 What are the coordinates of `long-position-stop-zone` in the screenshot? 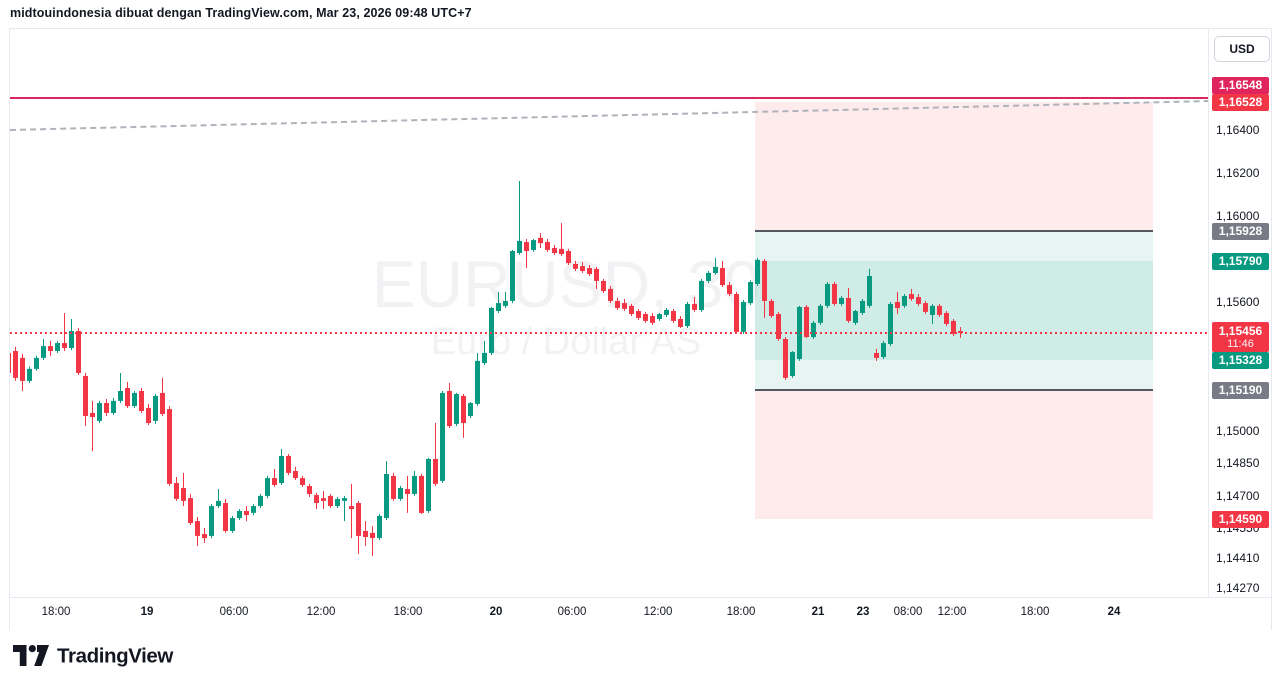 It's located at (954, 455).